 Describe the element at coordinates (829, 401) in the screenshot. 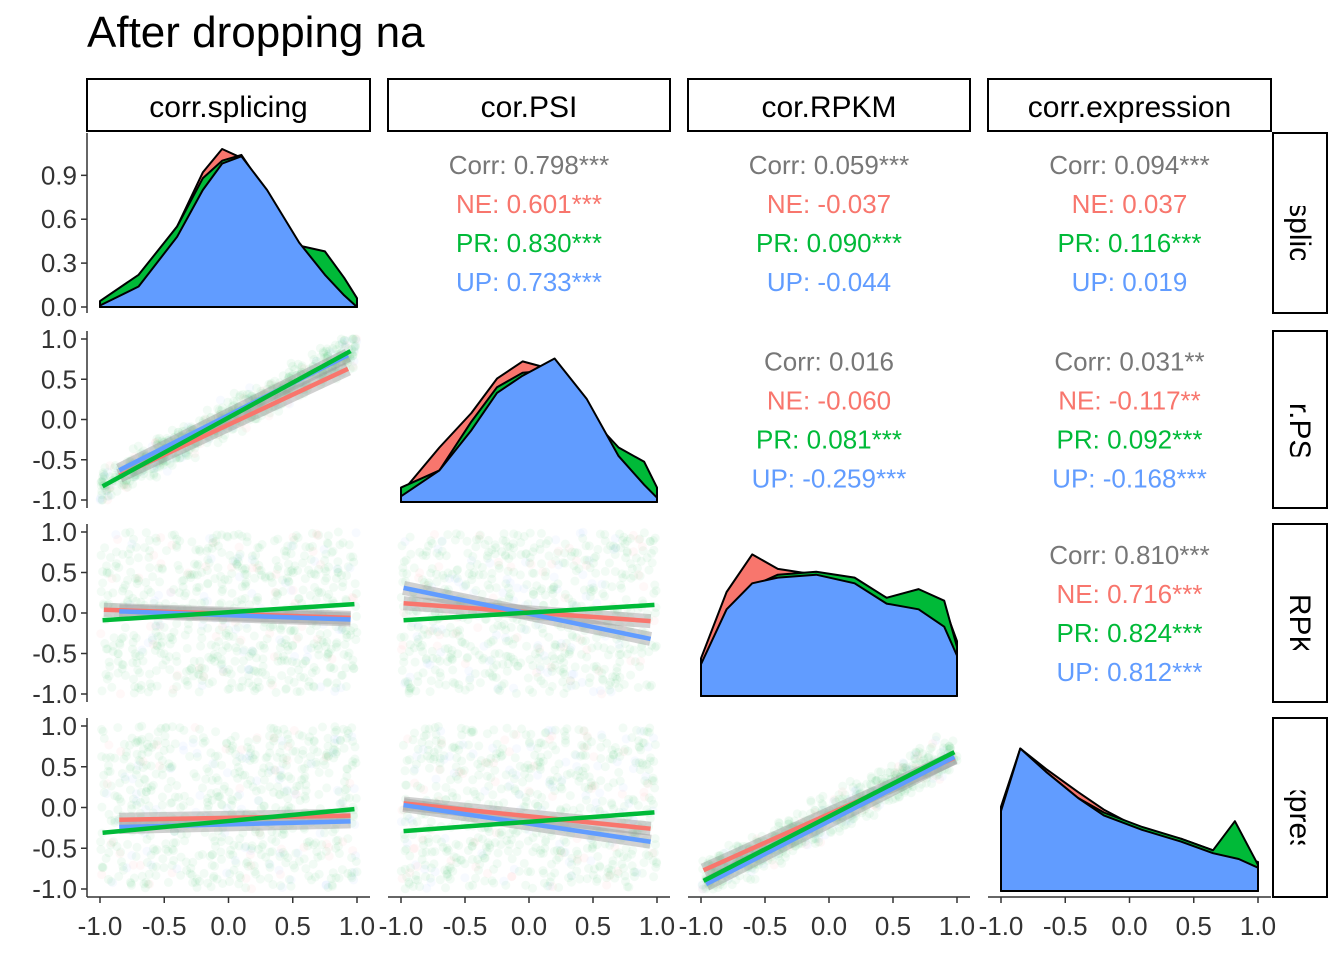

I see `corr-label-ne: NE: -0.060` at that location.